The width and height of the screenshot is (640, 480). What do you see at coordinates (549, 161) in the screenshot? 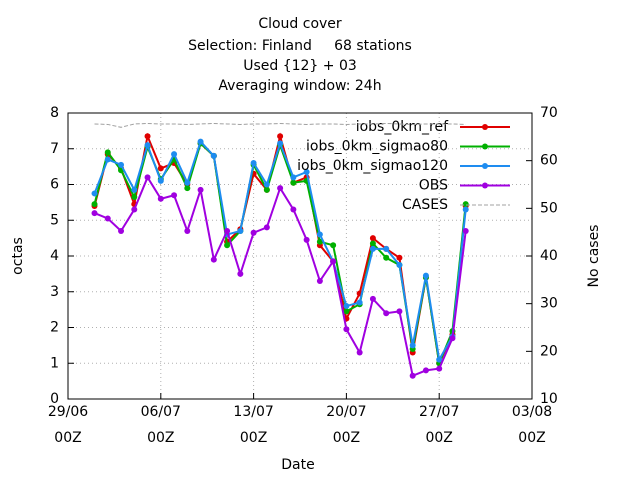
I see `y2-tick-label: 60` at bounding box center [549, 161].